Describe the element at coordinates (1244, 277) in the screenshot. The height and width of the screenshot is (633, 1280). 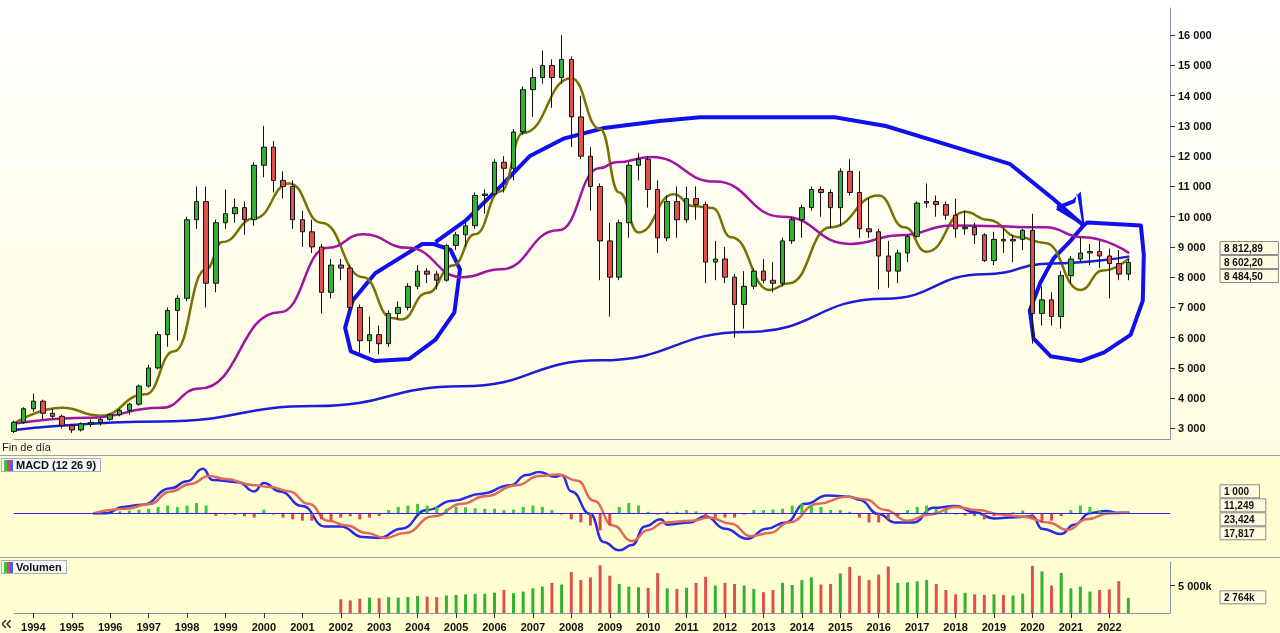
I see `text: 8 484,50` at that location.